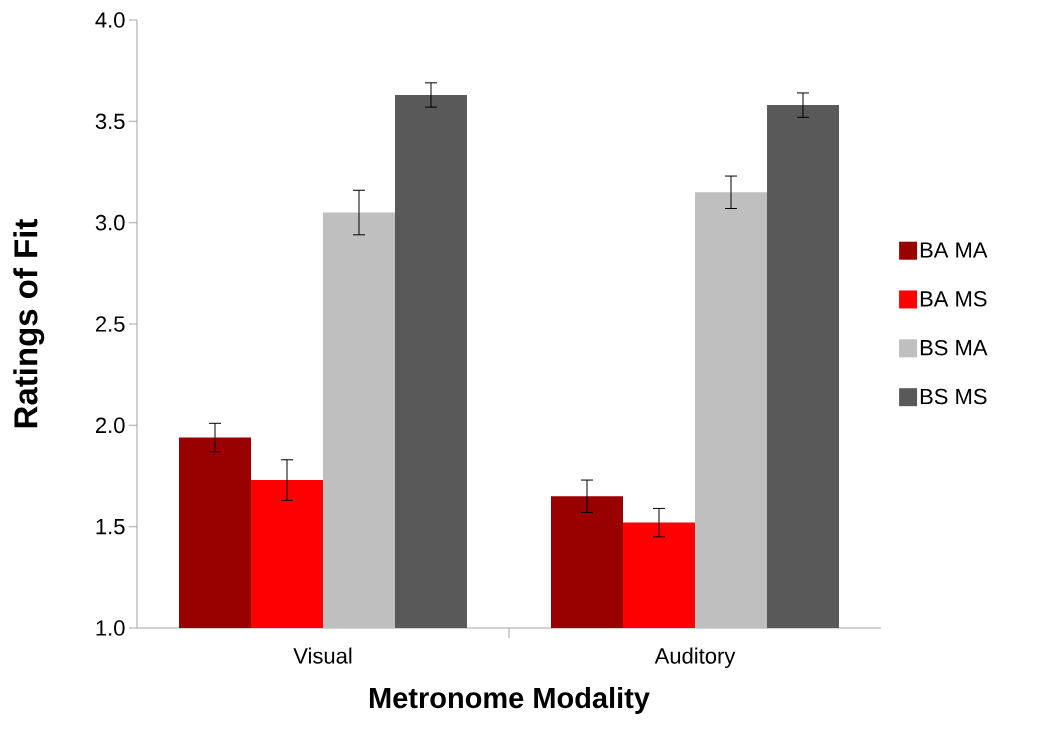  What do you see at coordinates (695, 658) in the screenshot?
I see `x-tick-label: Auditory` at bounding box center [695, 658].